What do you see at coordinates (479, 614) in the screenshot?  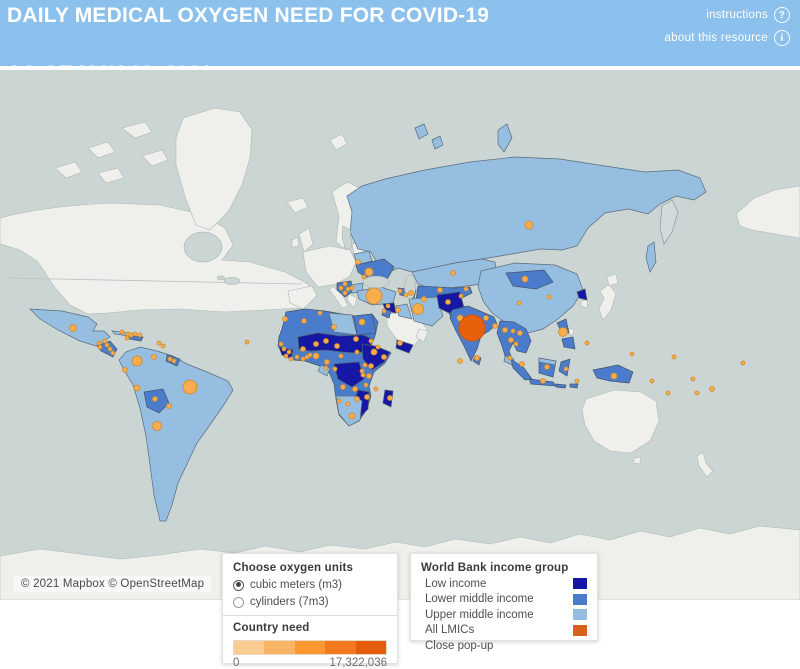 I see `legend-label: Upper middle income` at bounding box center [479, 614].